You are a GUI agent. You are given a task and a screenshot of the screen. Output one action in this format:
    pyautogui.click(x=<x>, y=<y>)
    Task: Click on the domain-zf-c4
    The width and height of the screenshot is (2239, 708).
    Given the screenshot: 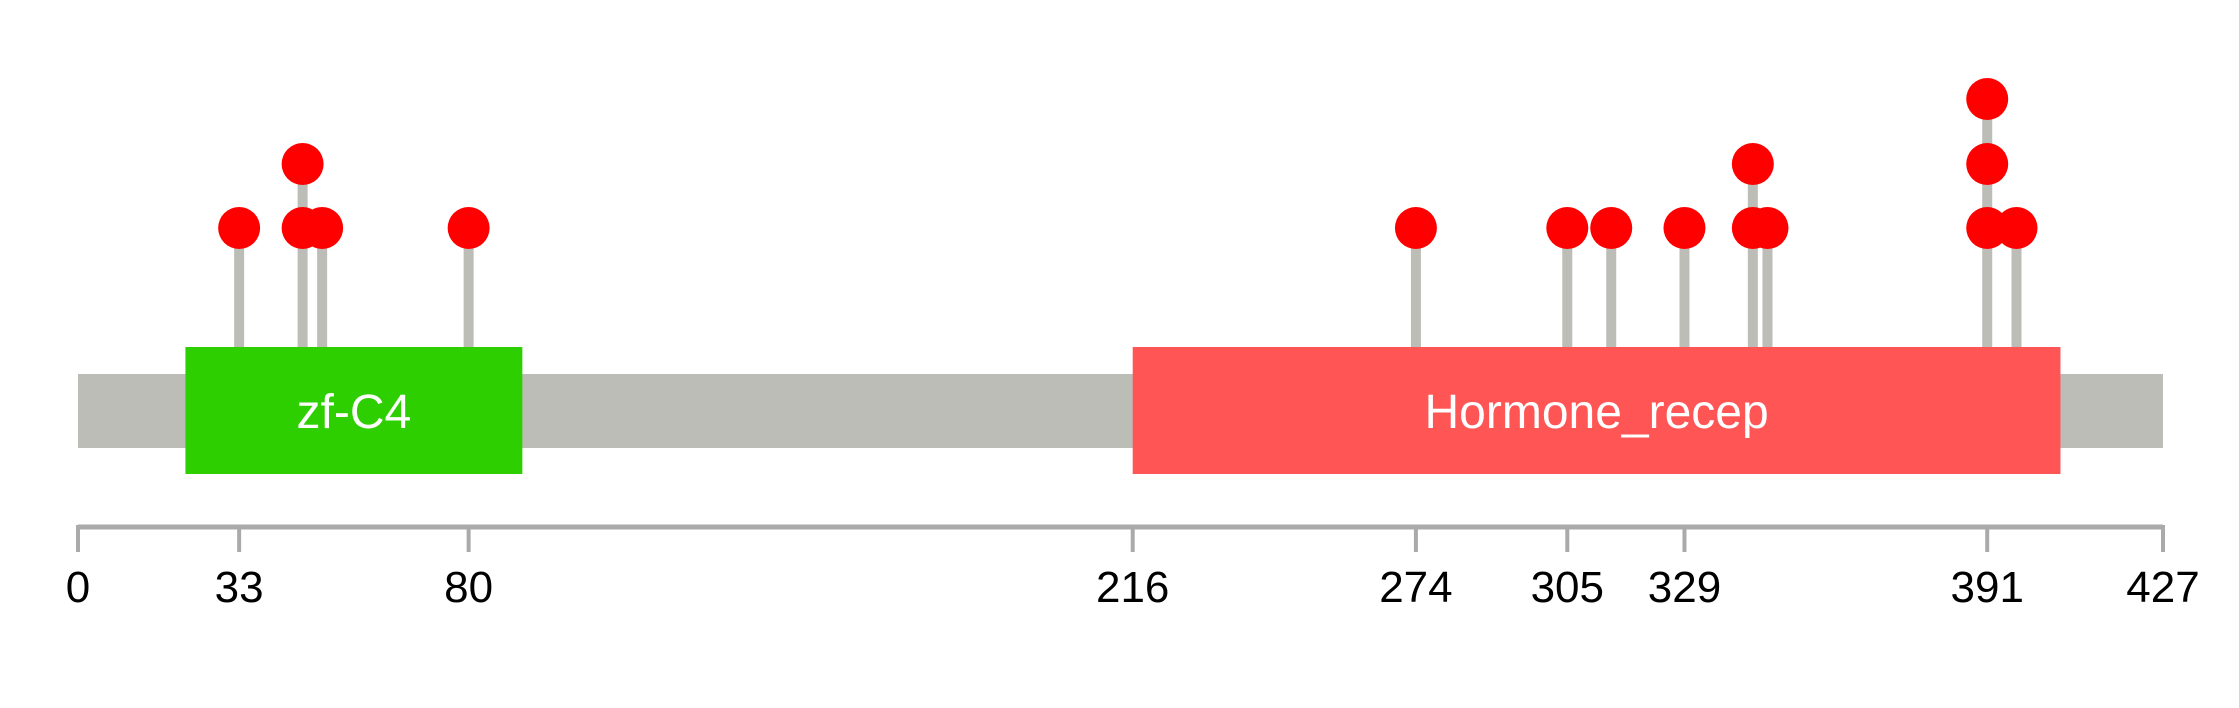 What is the action you would take?
    pyautogui.click(x=354, y=410)
    